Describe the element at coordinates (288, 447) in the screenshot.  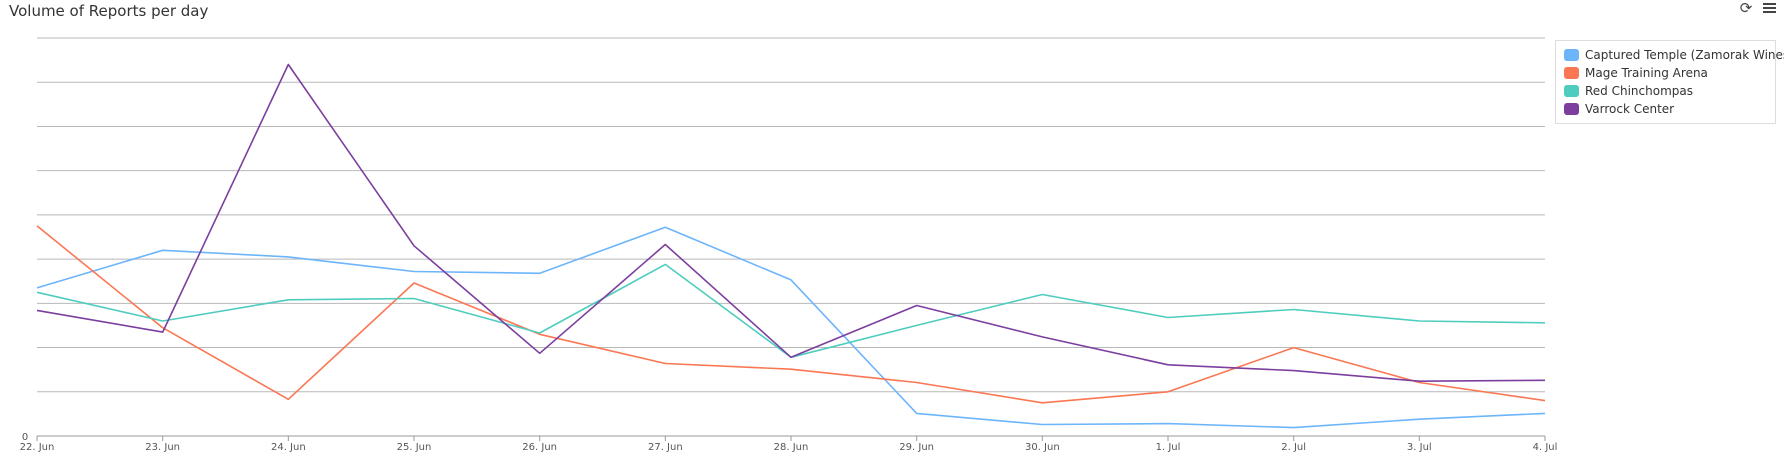
I see `x-tick-label: 24. Jun` at that location.